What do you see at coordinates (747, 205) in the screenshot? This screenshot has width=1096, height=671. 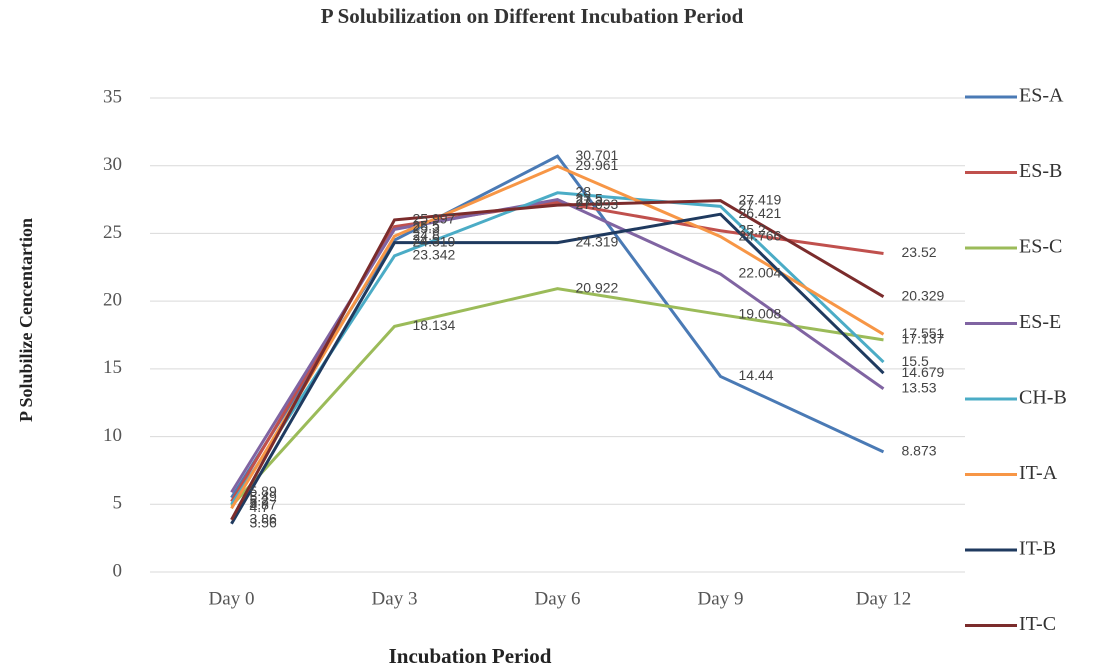 I see `data-label: 27` at bounding box center [747, 205].